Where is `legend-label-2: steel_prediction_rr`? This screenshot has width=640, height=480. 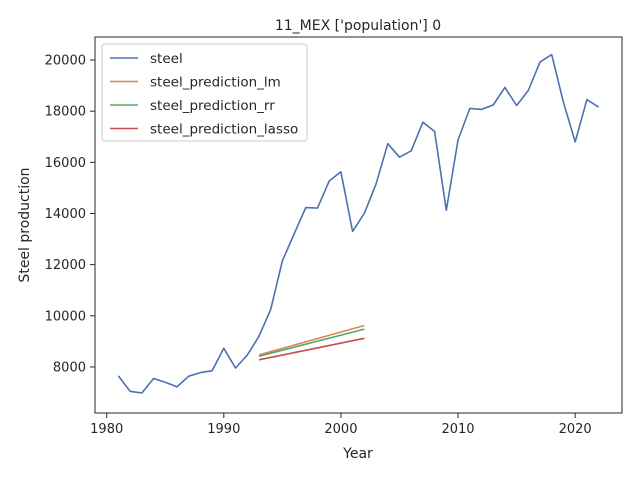 legend-label-2: steel_prediction_rr is located at coordinates (212, 106).